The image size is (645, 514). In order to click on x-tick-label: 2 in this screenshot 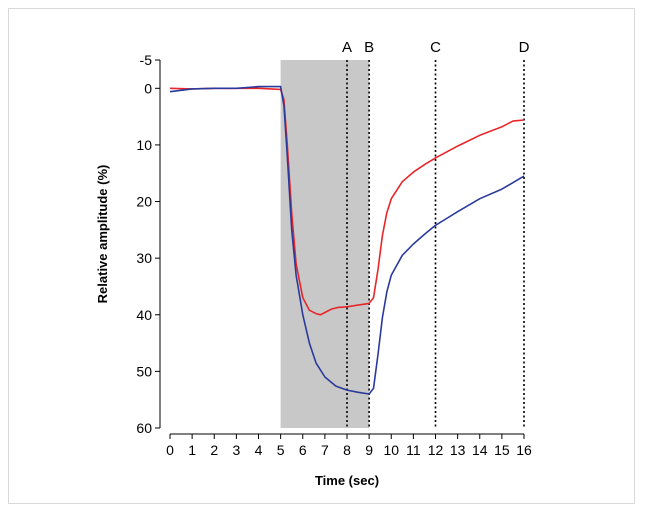, I will do `click(214, 450)`.